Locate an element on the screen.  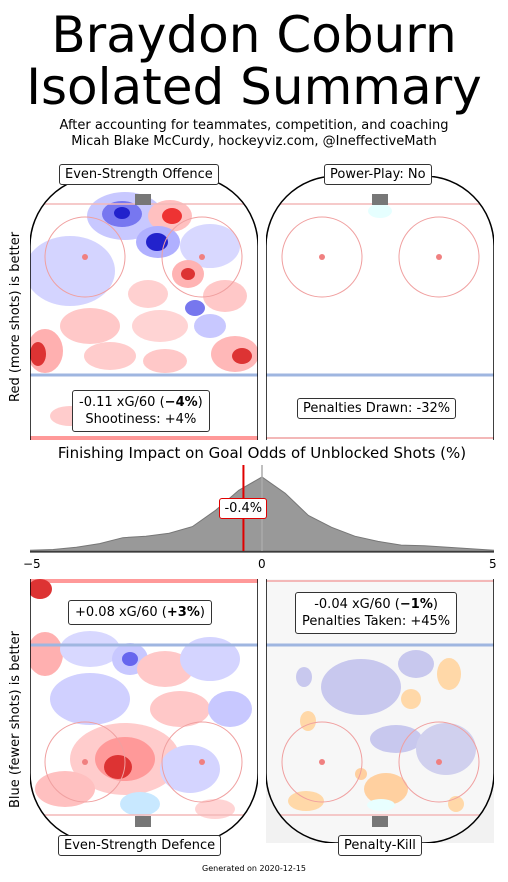
penalty-kill-stats: -0.04 xG/60 (−1%) Penalties Taken: +45% is located at coordinates (376, 613).